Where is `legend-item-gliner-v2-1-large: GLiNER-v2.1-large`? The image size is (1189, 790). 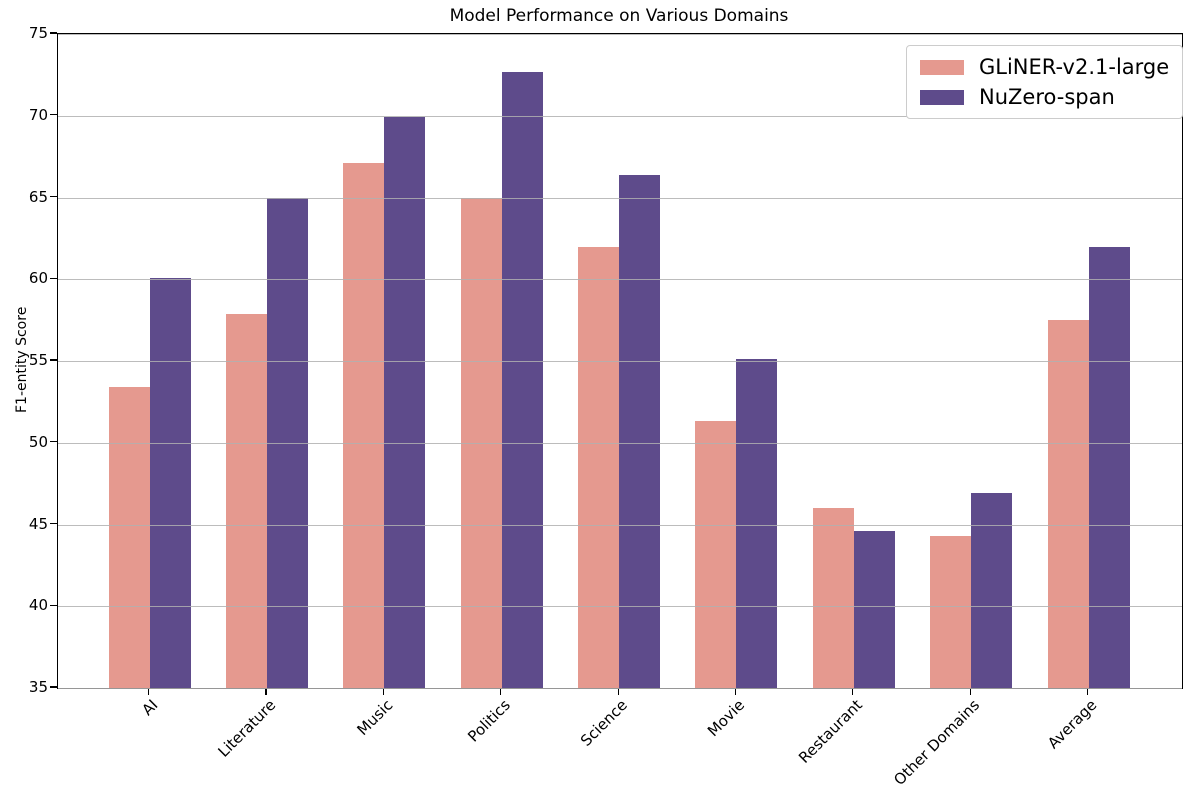 legend-item-gliner-v2-1-large: GLiNER-v2.1-large is located at coordinates (1044, 67).